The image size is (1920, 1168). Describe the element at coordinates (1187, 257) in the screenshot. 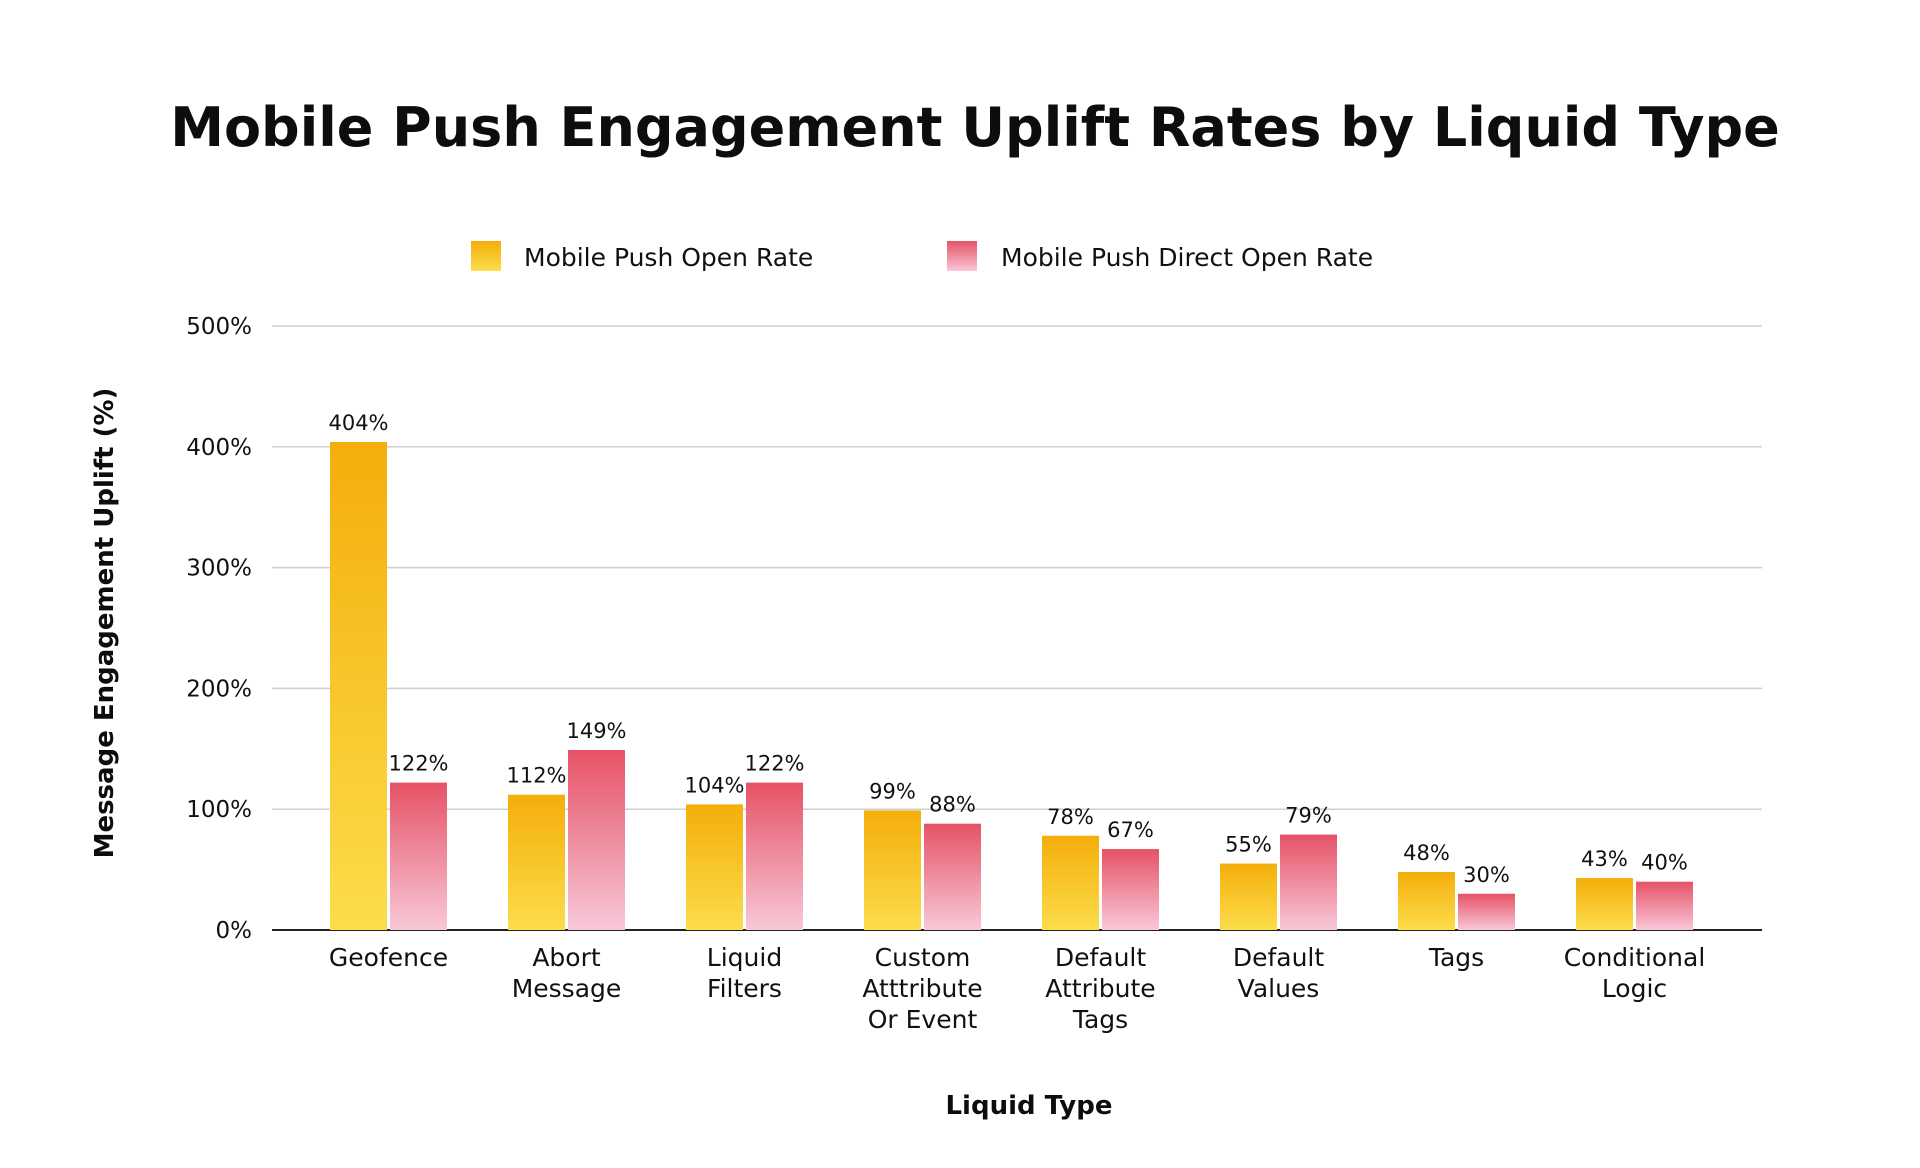

I see `legend-label-2: Mobile Push Direct Open Rate` at that location.